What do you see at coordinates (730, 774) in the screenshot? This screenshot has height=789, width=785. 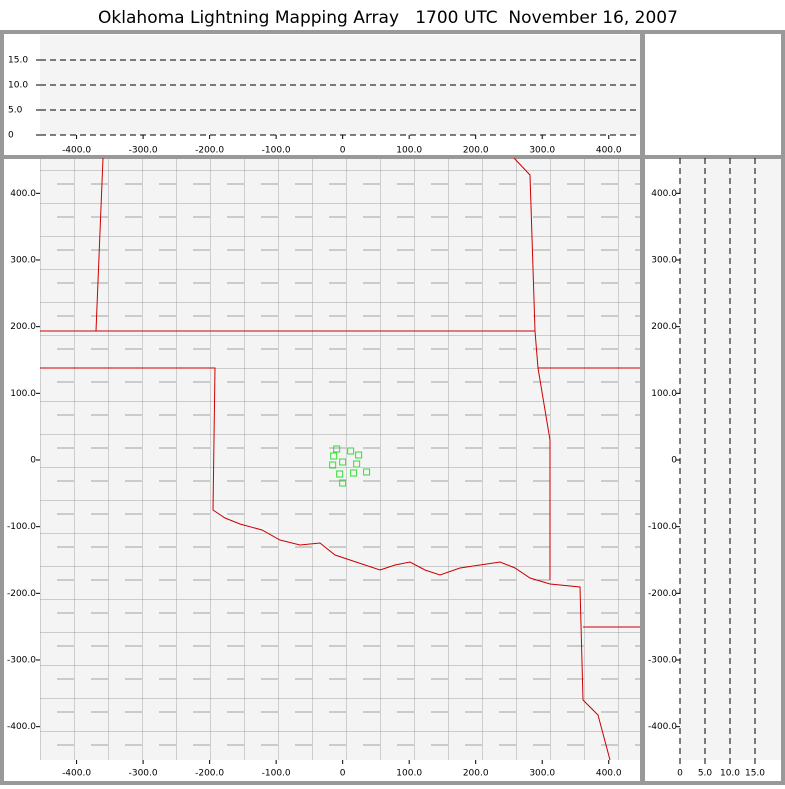 I see `x-tick-label: 10.0` at bounding box center [730, 774].